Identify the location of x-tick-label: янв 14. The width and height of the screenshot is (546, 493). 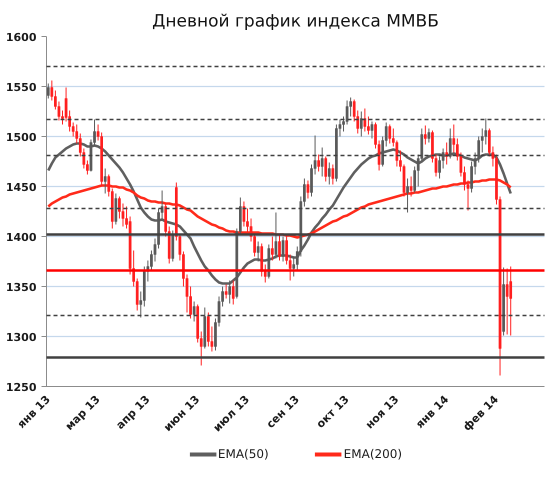
(432, 411).